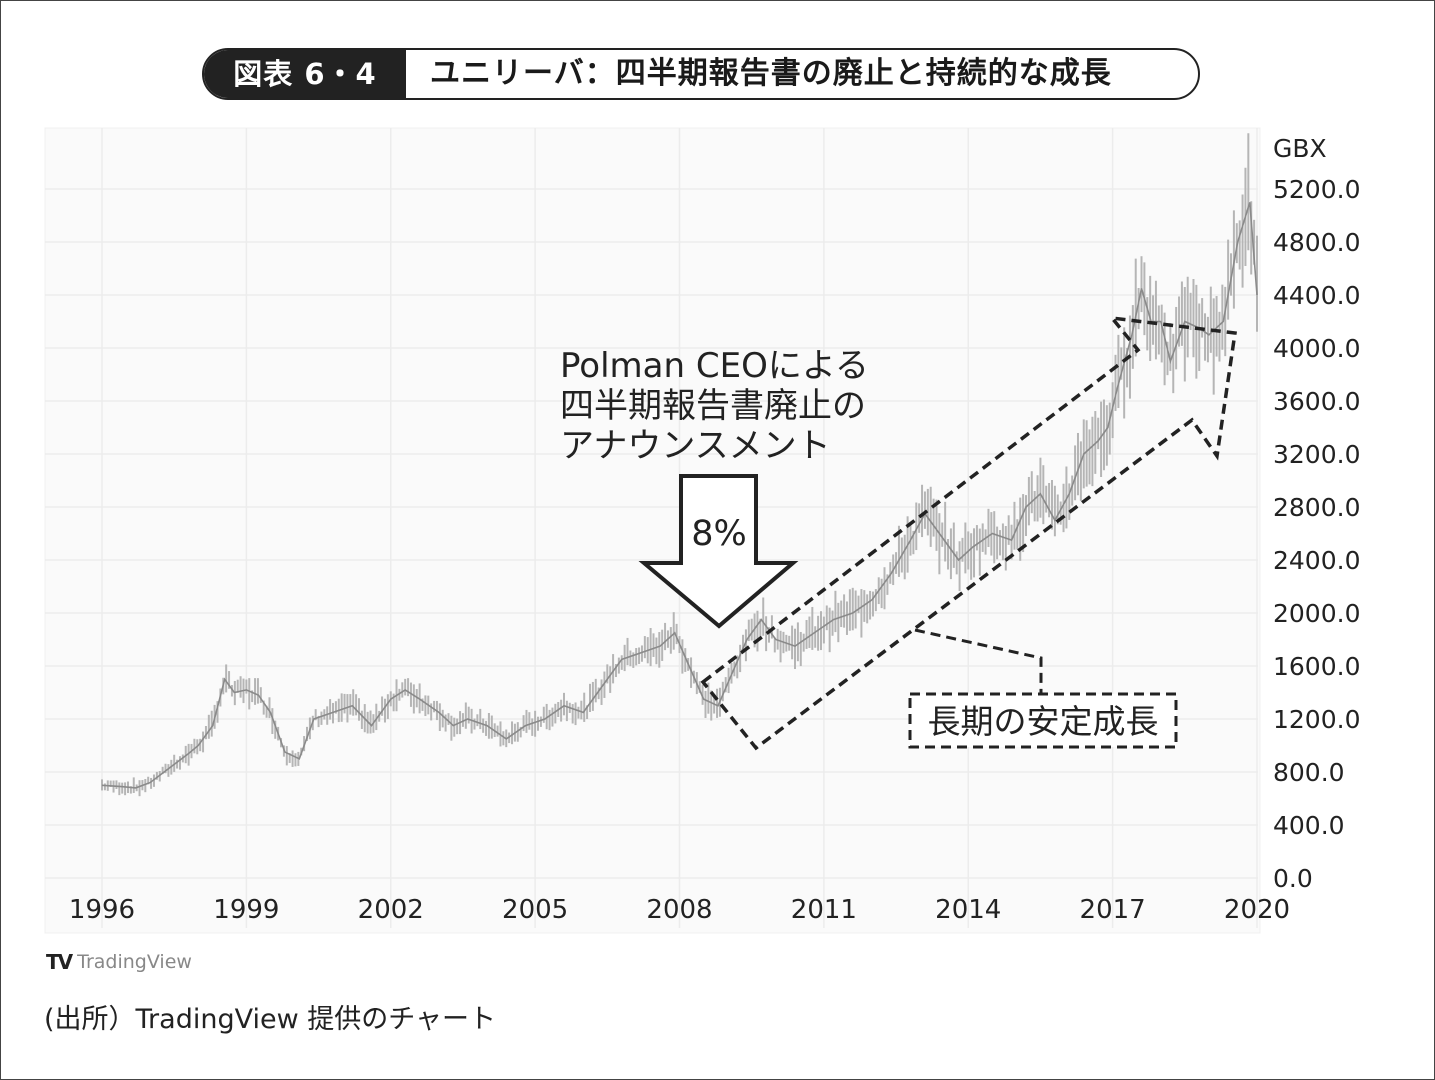 Image resolution: width=1435 pixels, height=1080 pixels. What do you see at coordinates (1113, 910) in the screenshot?
I see `x-tick-label: 2017` at bounding box center [1113, 910].